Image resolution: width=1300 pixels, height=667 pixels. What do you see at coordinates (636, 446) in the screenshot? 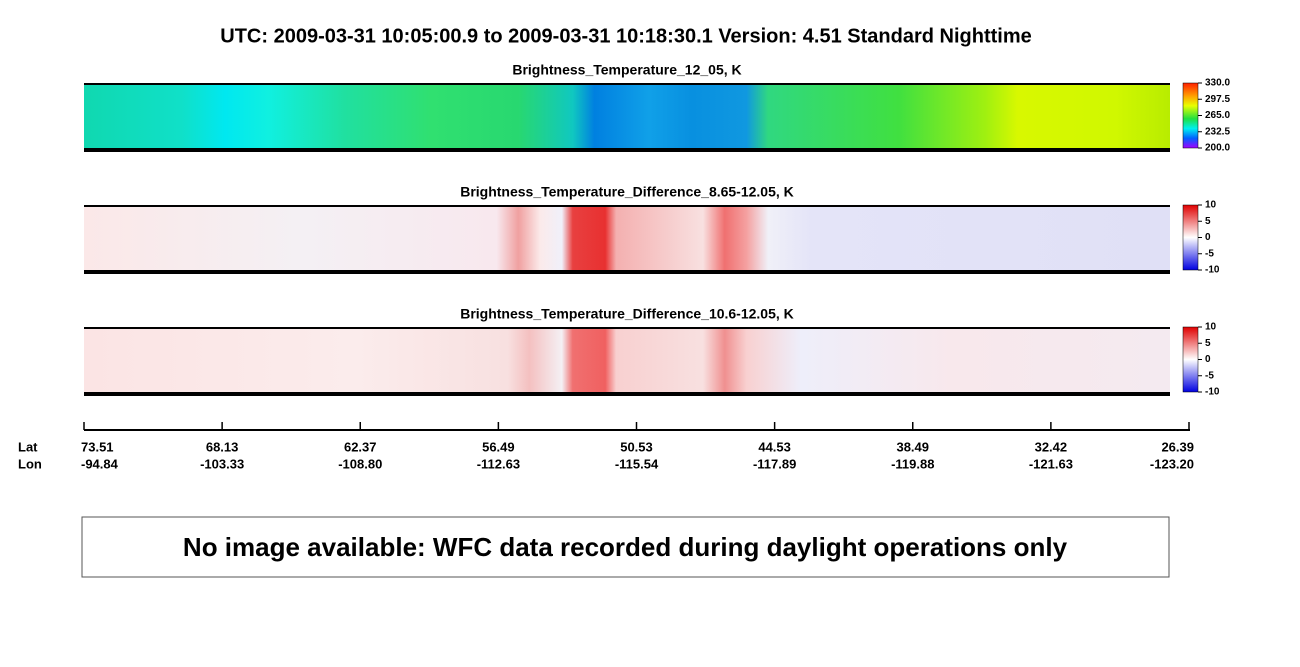
I see `lat-label: 50.53` at bounding box center [636, 446].